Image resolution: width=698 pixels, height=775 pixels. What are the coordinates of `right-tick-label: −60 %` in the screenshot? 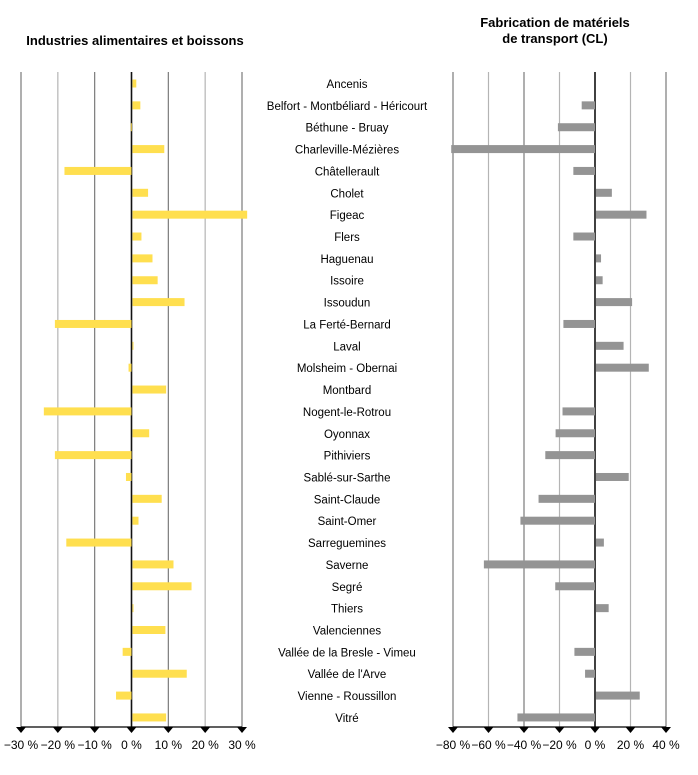 It's located at (488, 745).